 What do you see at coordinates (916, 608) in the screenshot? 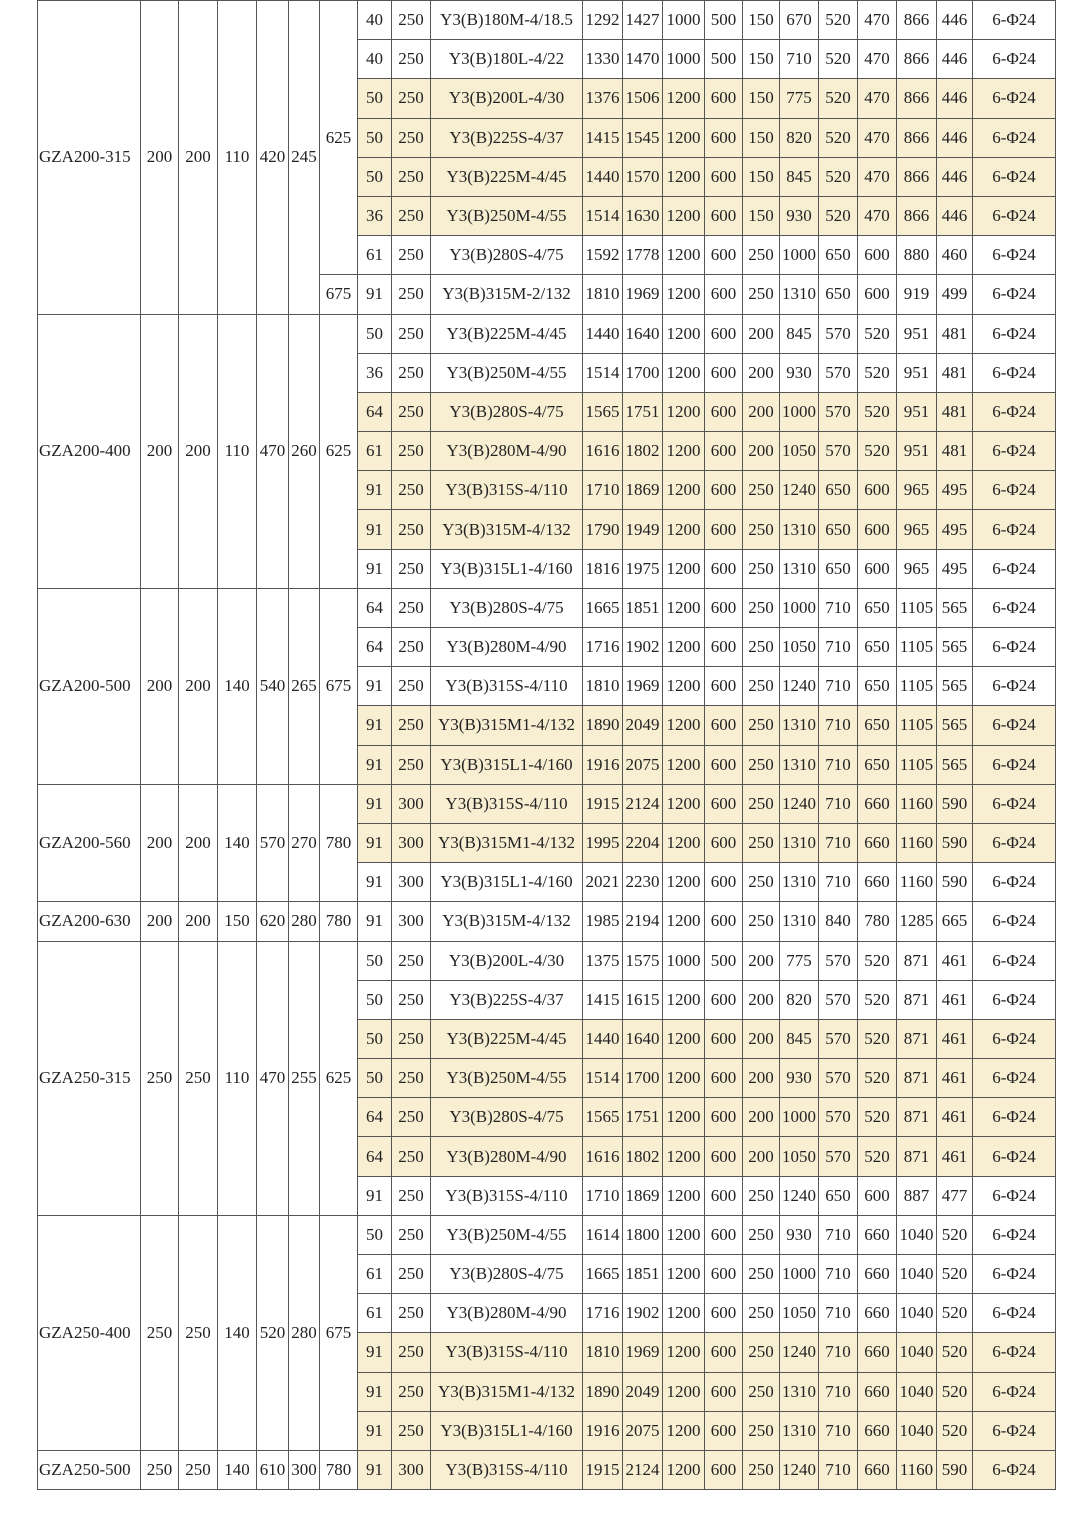
I see `value-cell: 1105` at bounding box center [916, 608].